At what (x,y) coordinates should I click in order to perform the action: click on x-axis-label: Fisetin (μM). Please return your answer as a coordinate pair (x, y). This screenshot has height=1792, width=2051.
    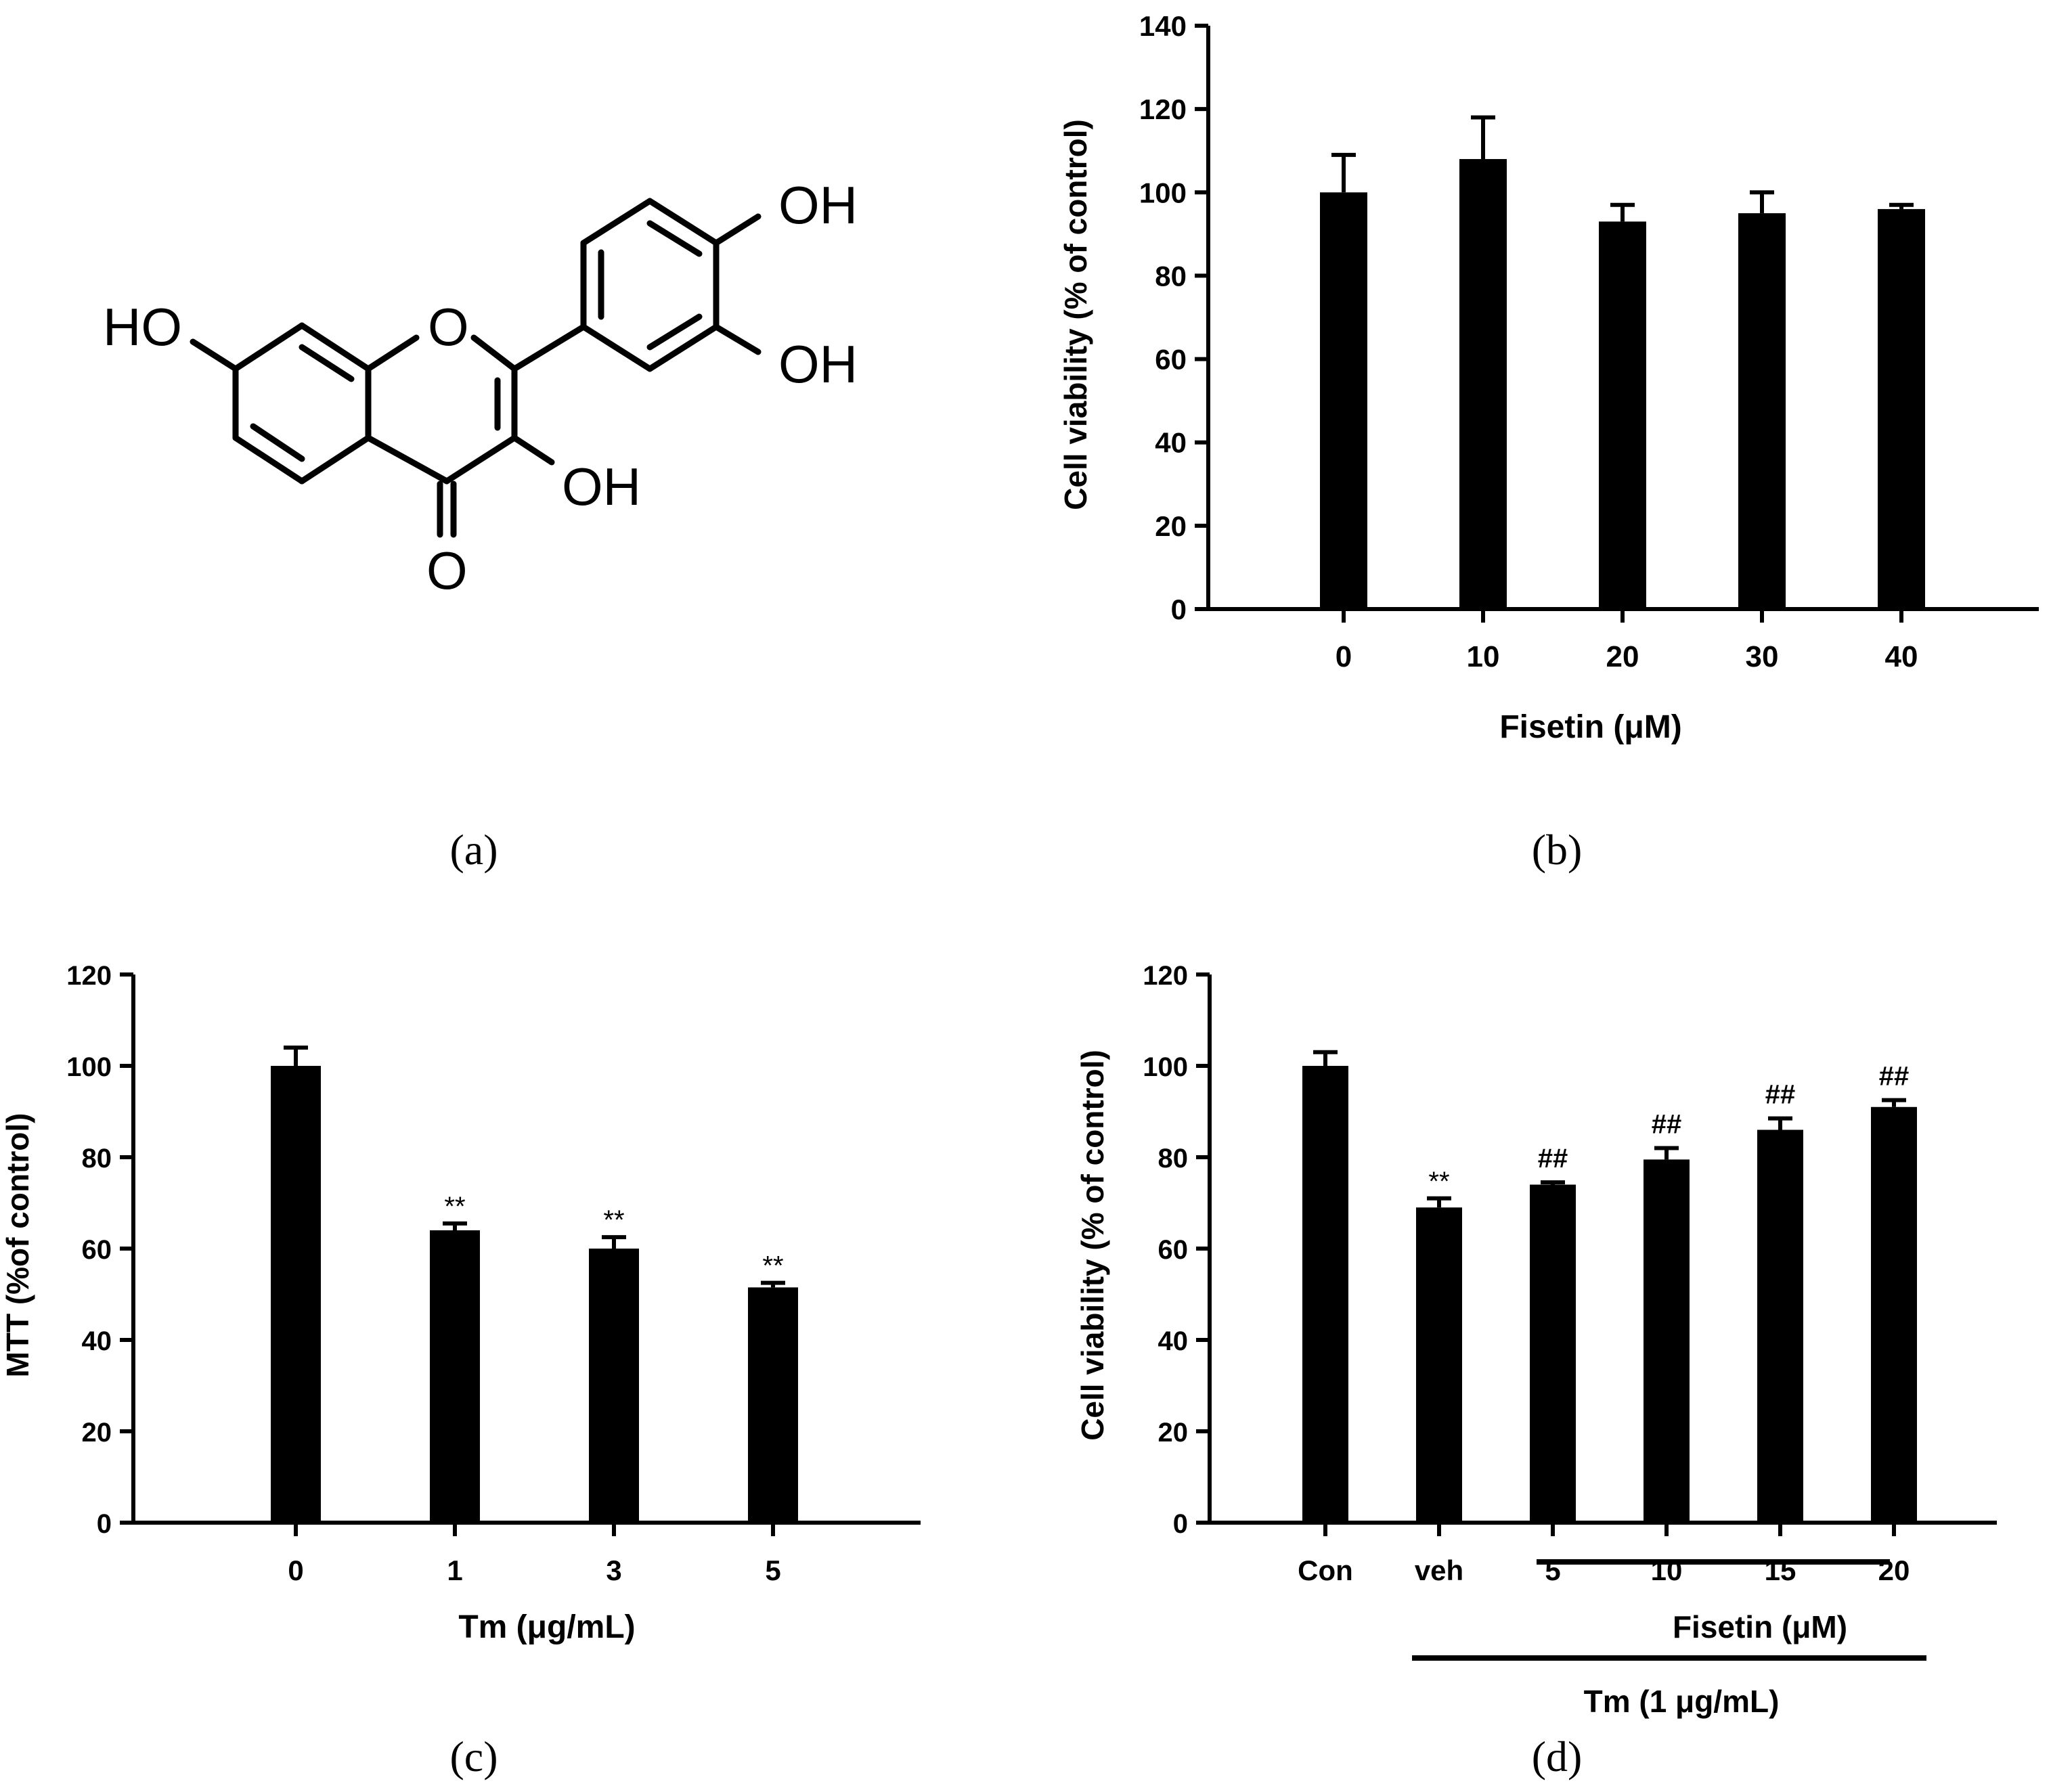
    Looking at the image, I should click on (1590, 727).